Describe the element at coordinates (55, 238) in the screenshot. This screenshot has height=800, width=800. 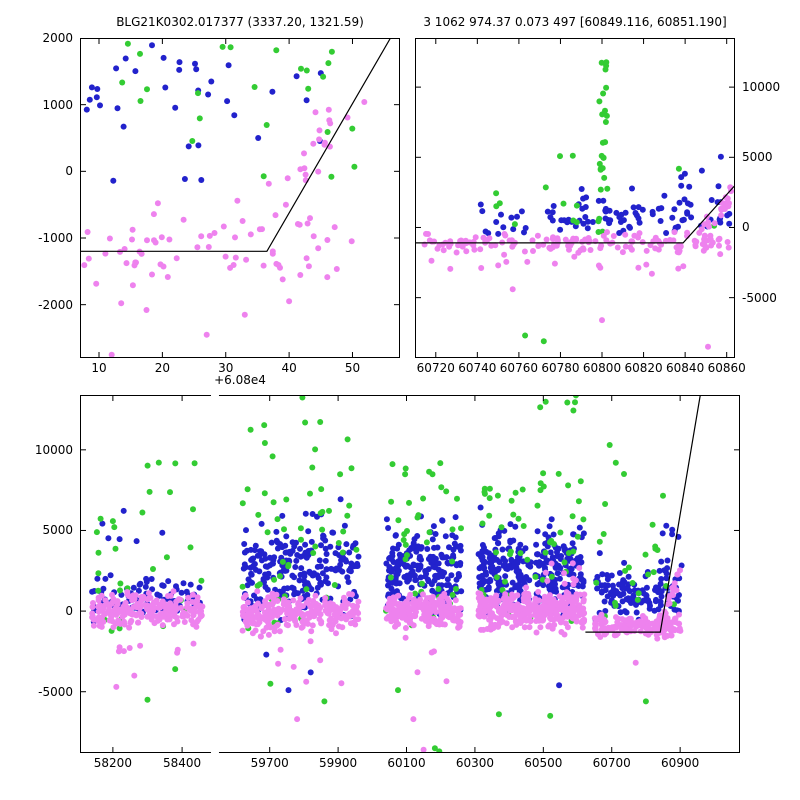
I see `y-tick-label: -1000` at that location.